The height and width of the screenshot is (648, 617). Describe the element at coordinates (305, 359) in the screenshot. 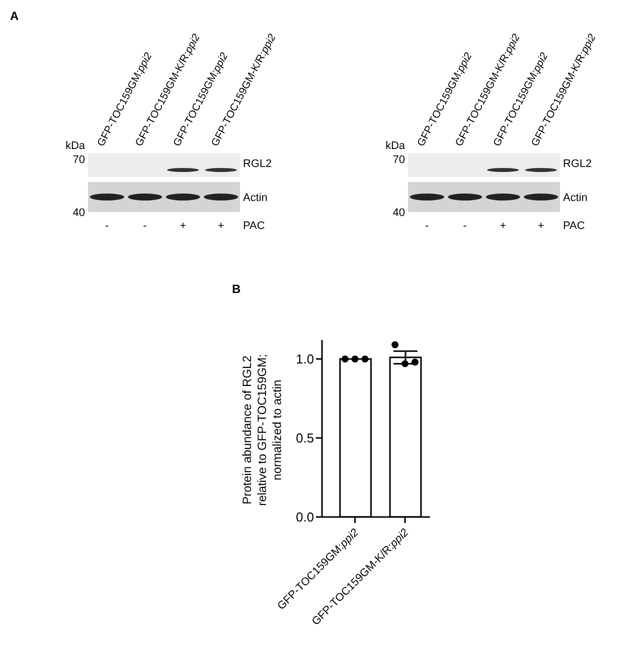

I see `y-tick-label: 1.0` at that location.